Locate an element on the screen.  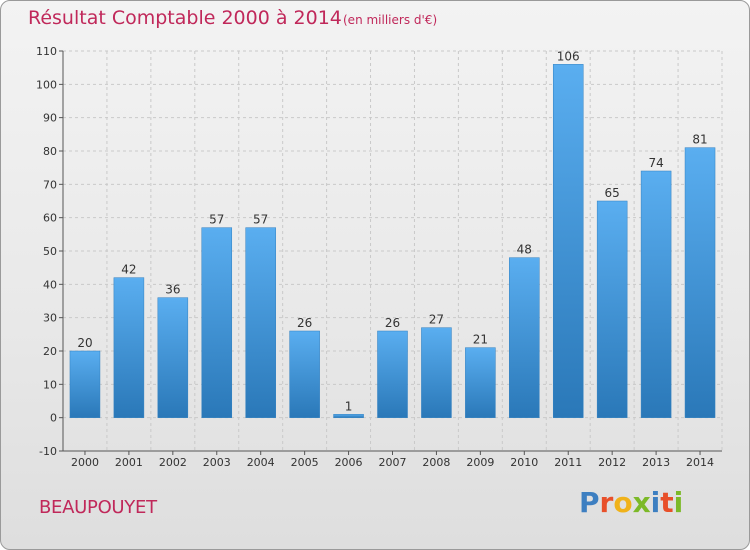
value-label: 74 is located at coordinates (655, 163).